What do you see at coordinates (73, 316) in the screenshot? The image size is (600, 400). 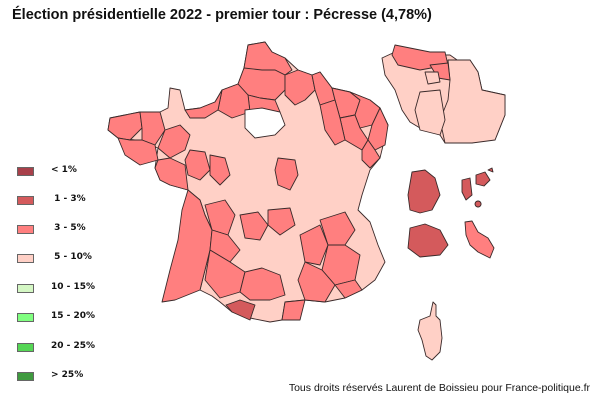 I see `legend-label: 15 - 20%` at bounding box center [73, 316].